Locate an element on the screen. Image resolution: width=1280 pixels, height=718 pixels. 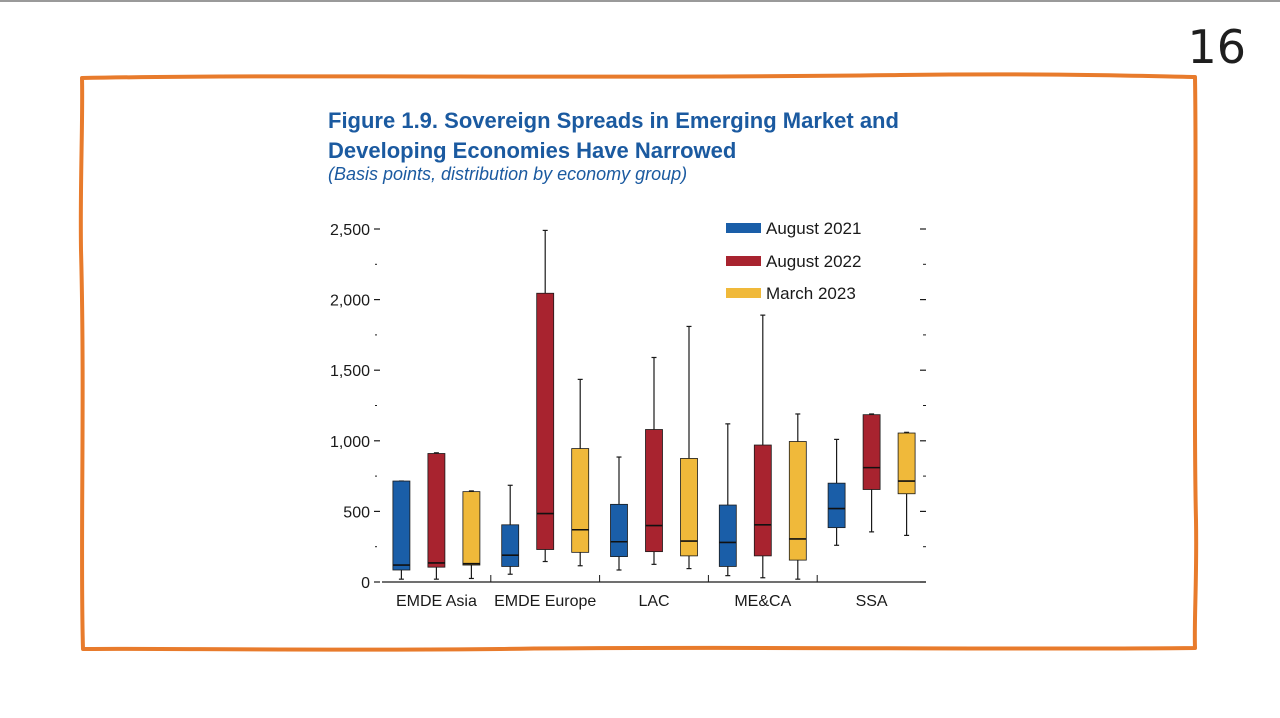
x-category-label: EMDE Europe is located at coordinates (545, 601).